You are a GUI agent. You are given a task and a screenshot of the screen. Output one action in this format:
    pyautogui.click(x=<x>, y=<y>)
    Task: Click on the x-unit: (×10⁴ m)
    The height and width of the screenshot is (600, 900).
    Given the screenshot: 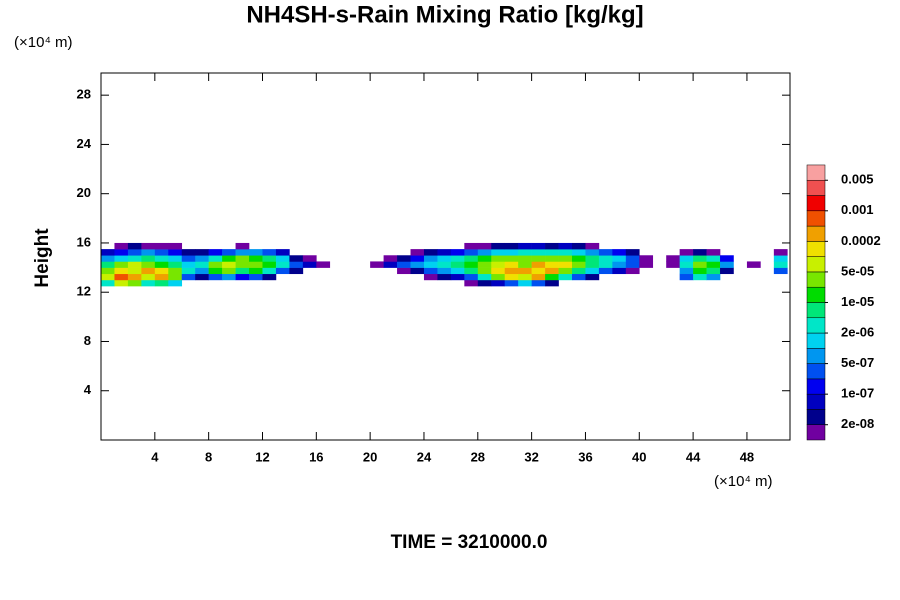 What is the action you would take?
    pyautogui.click(x=743, y=481)
    